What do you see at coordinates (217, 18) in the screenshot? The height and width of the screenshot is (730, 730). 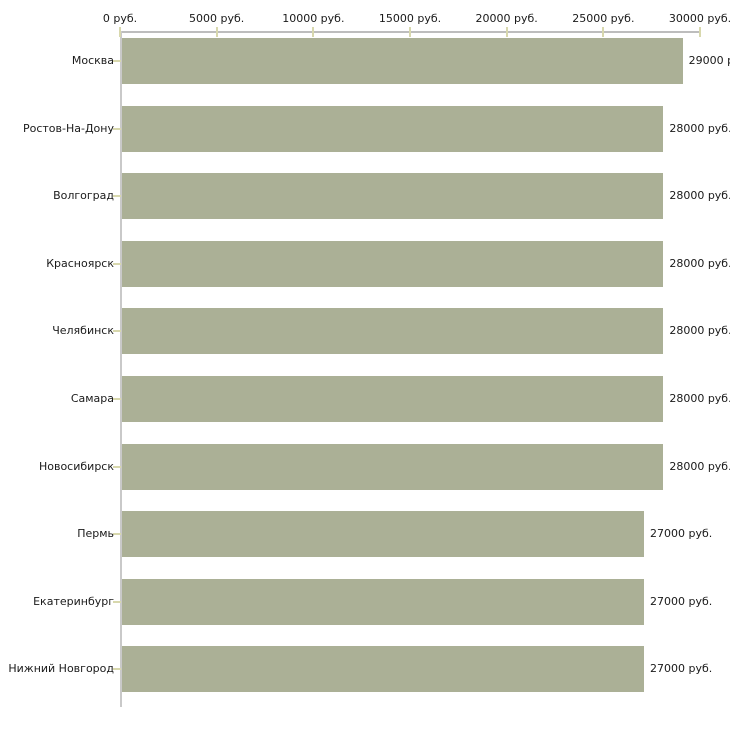 I see `x-axis-tick-label: 5000 руб.` at bounding box center [217, 18].